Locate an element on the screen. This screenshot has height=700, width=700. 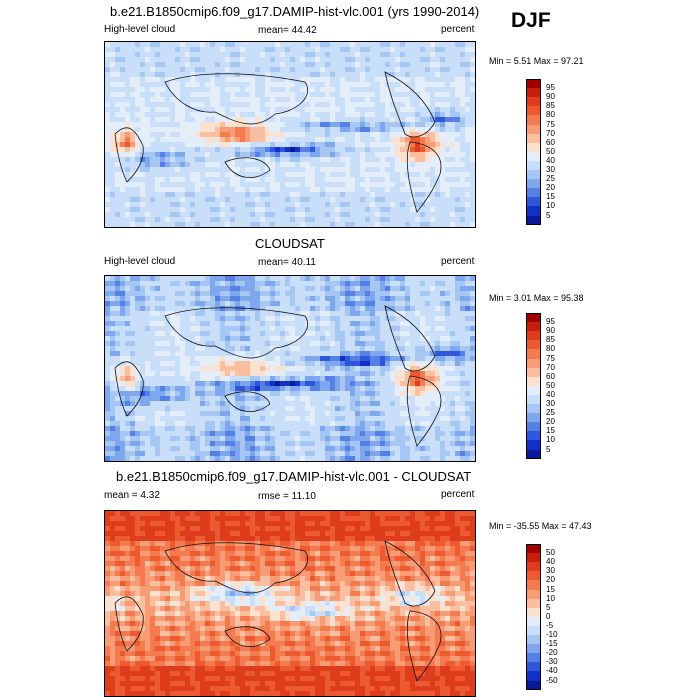
colorbar-tick-label: 5 is located at coordinates (548, 215).